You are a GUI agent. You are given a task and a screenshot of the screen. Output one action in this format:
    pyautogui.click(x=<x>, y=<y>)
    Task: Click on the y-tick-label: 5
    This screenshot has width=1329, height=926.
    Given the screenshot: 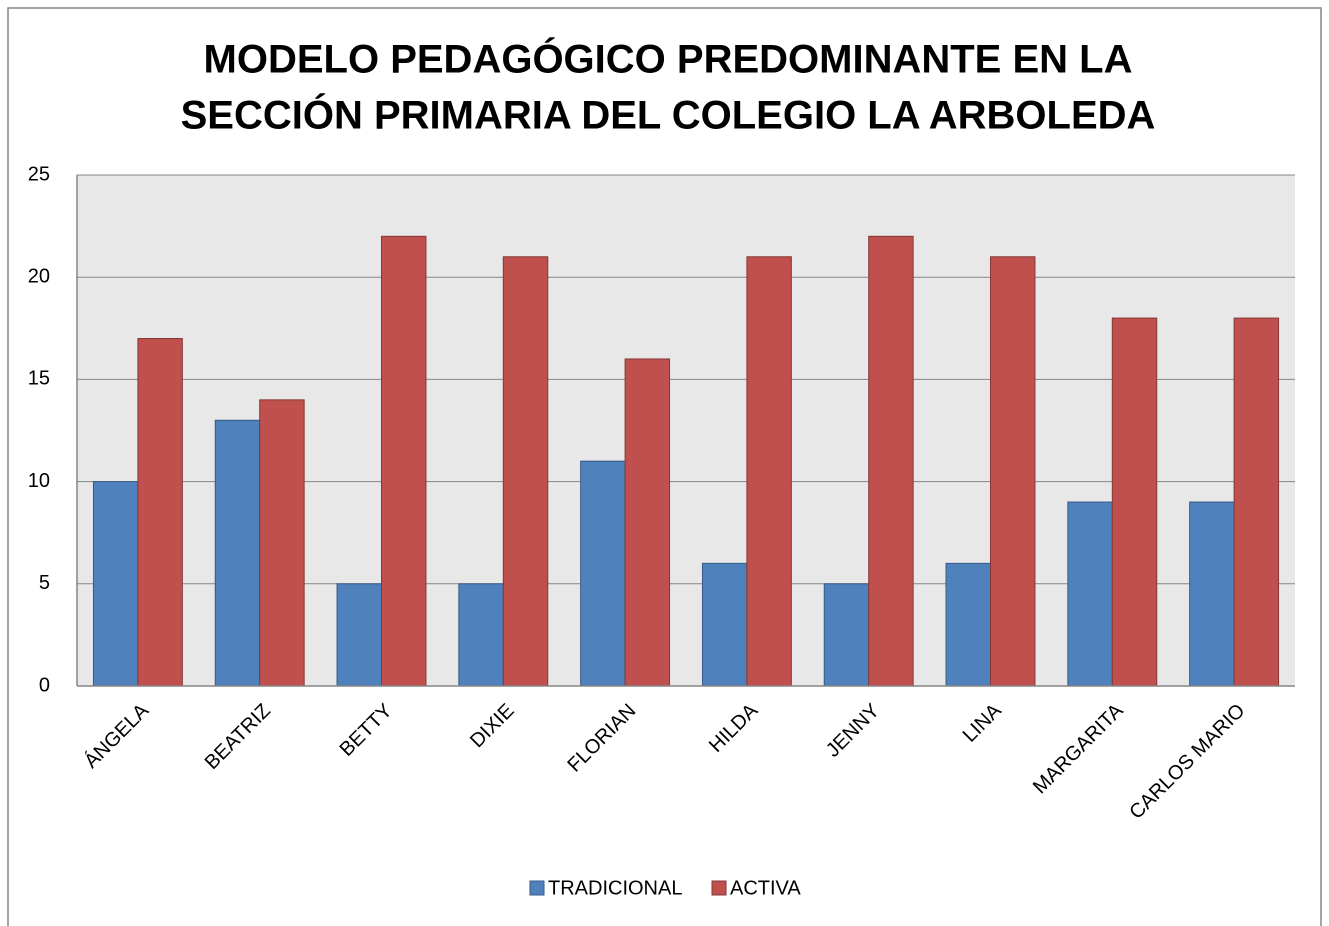 What is the action you would take?
    pyautogui.click(x=44, y=583)
    